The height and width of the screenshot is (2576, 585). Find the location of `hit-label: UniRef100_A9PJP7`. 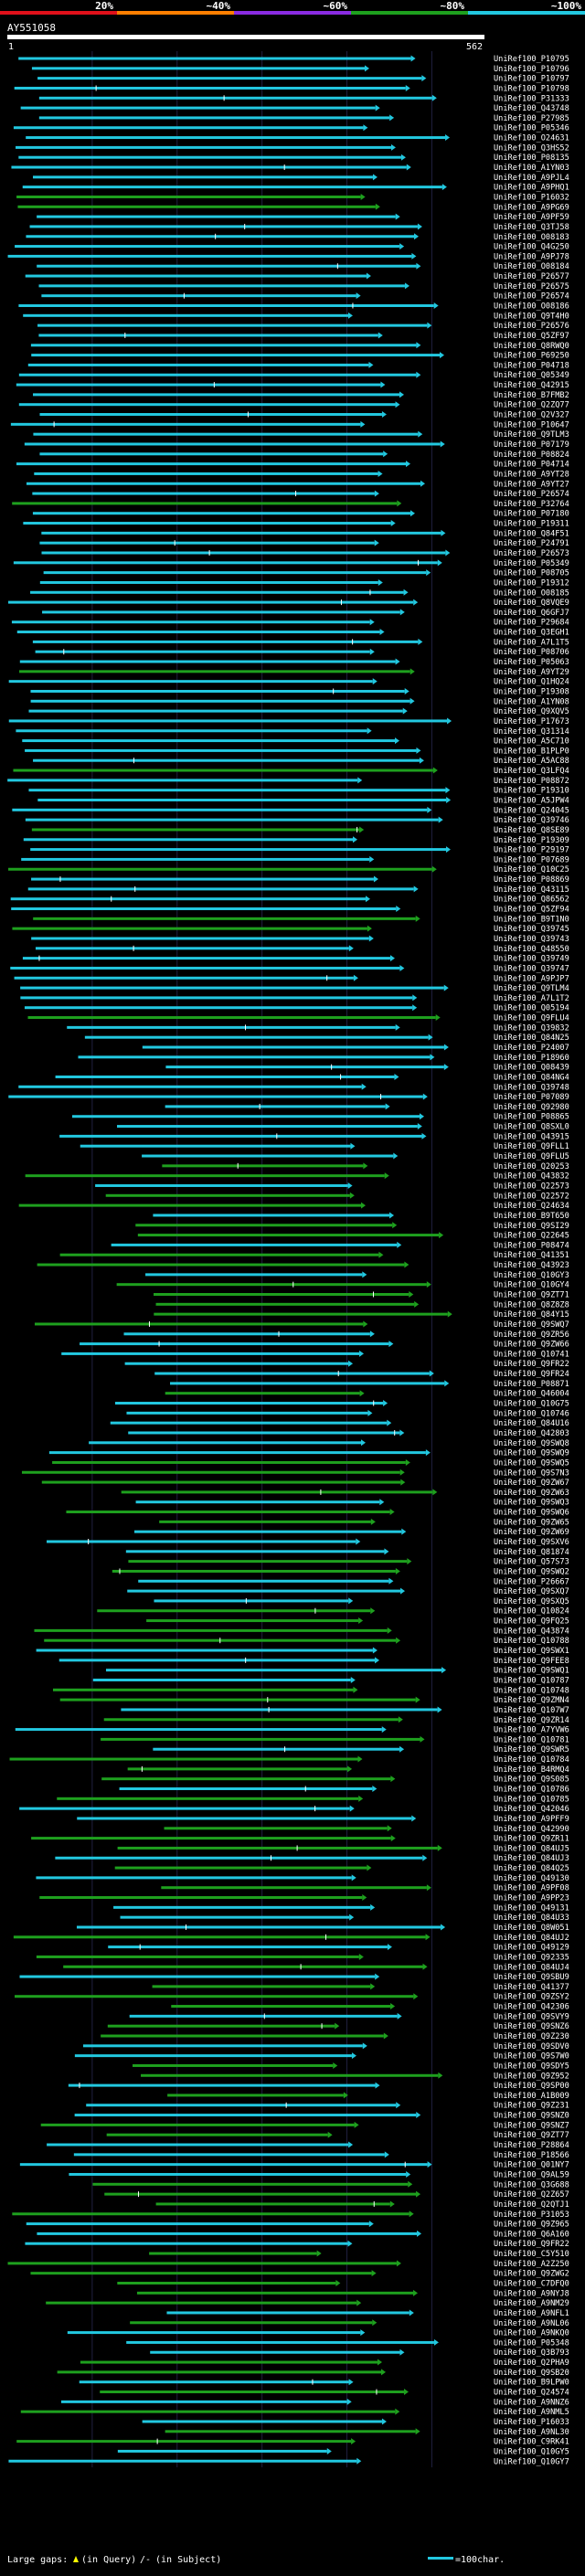

hit-label: UniRef100_A9PJP7 is located at coordinates (532, 978).